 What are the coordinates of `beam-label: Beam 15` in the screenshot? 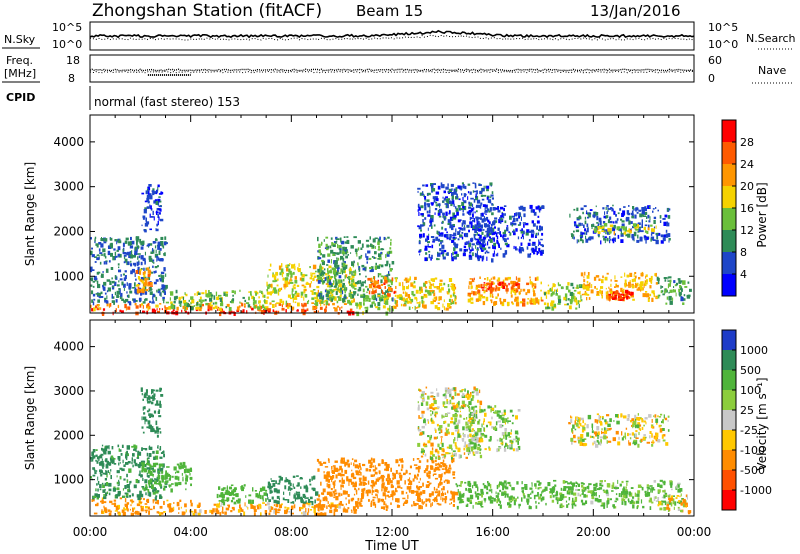 It's located at (389, 11).